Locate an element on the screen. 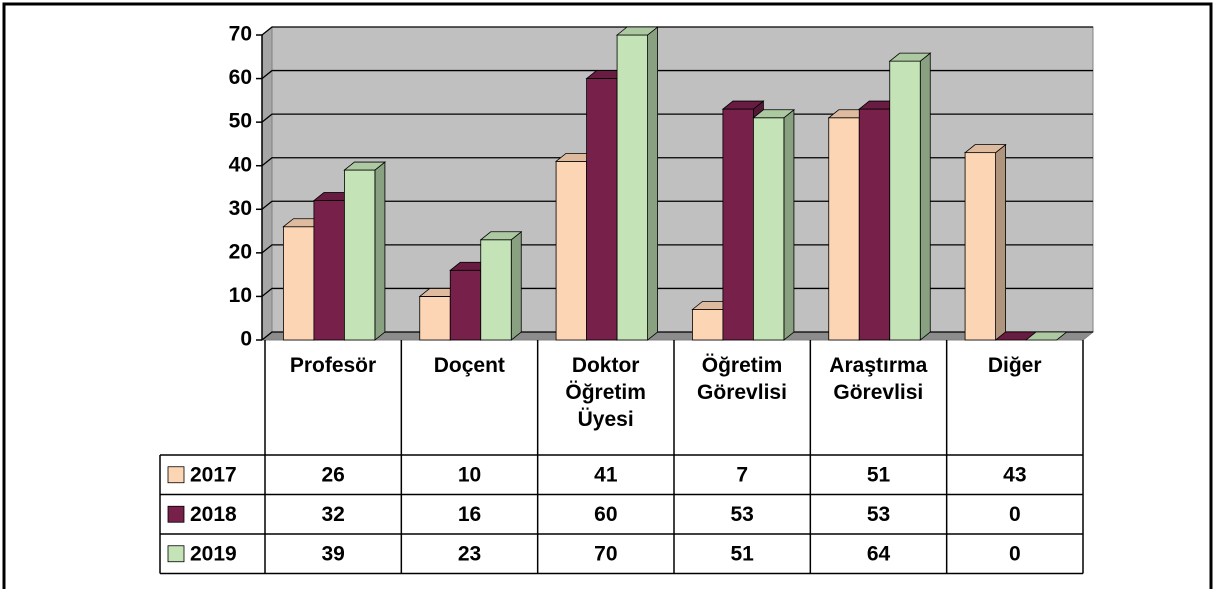  category-label: Profesör is located at coordinates (333, 365).